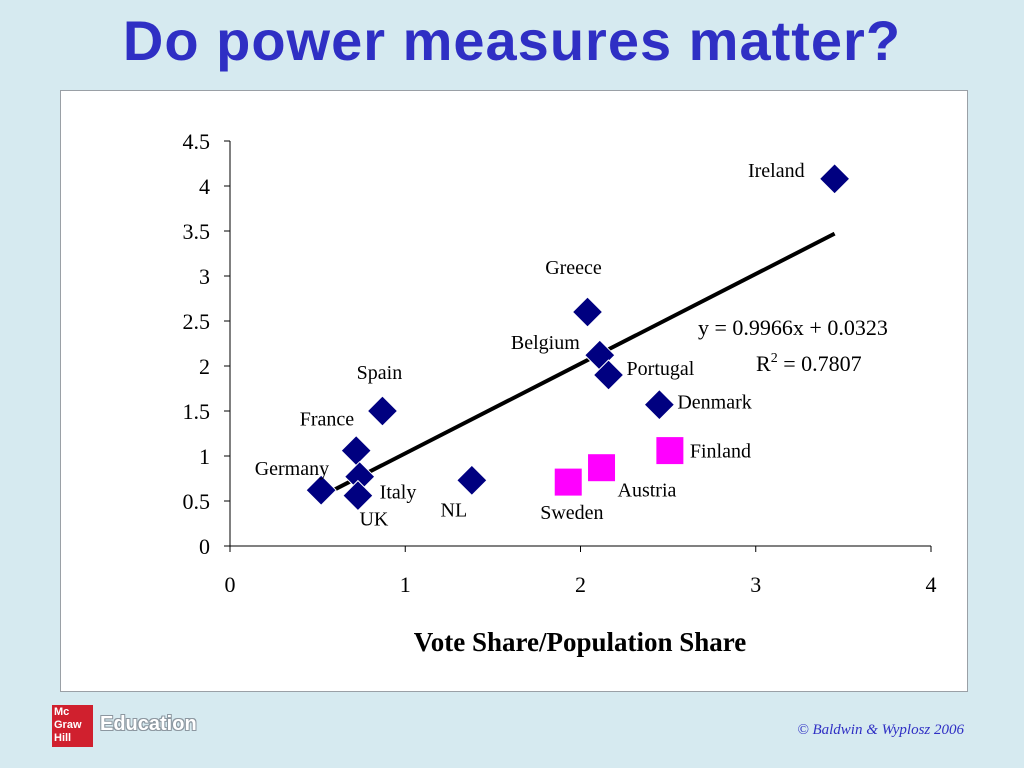 This screenshot has height=768, width=1024. Describe the element at coordinates (373, 520) in the screenshot. I see `point-label: UK` at that location.